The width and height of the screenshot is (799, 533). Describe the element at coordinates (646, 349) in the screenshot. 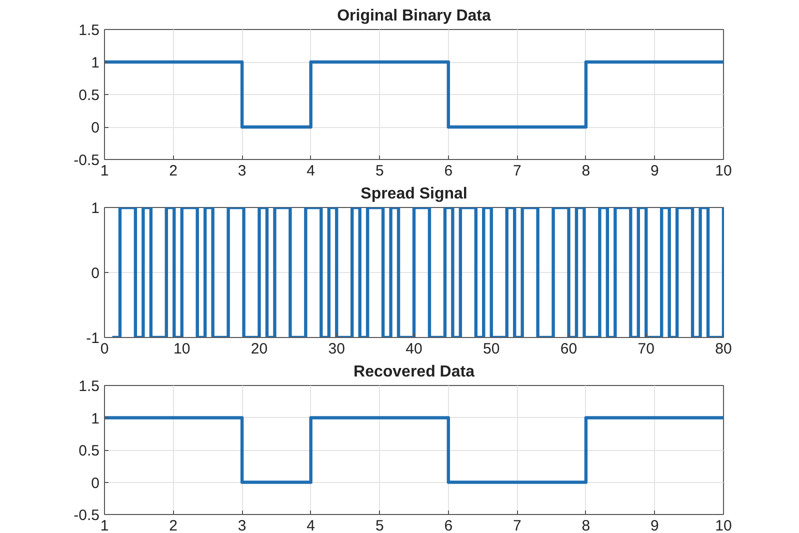

I see `x-tick-label: 70` at that location.